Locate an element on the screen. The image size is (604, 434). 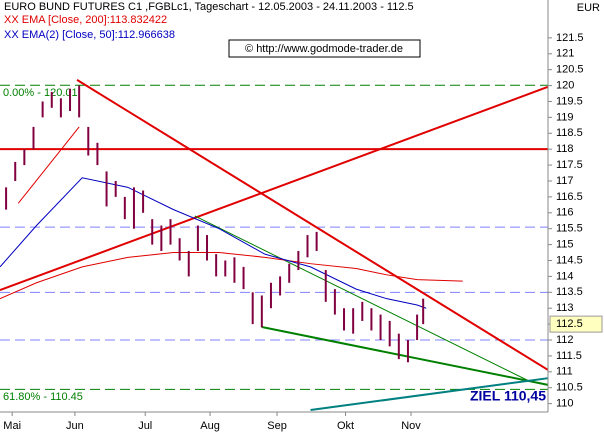
level-label: 0.00% - 120.01 is located at coordinates (40, 93).